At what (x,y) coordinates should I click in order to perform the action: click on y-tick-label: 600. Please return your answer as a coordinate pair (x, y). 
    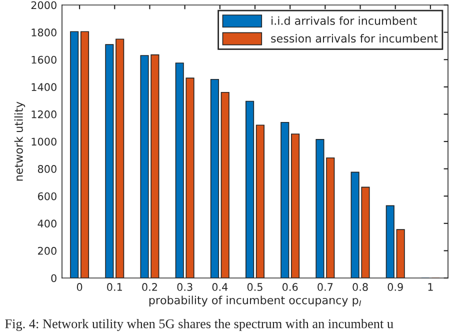
    Looking at the image, I should click on (47, 196).